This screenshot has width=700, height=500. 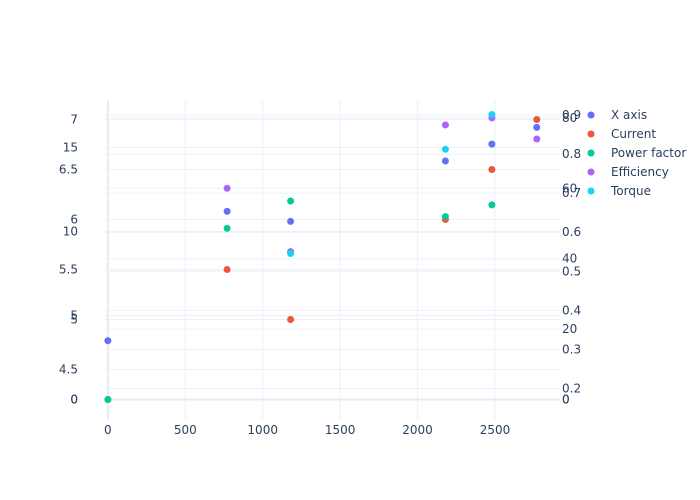 I want to click on y4-tick-label: 20, so click(x=569, y=329).